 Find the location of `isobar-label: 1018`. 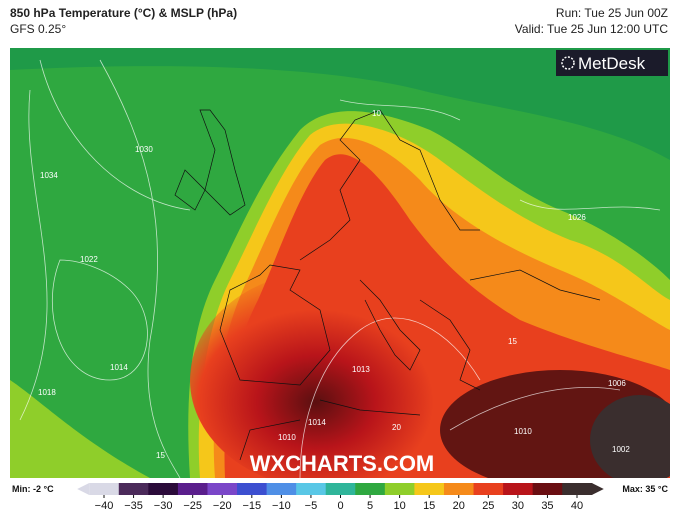

isobar-label: 1018 is located at coordinates (47, 392).